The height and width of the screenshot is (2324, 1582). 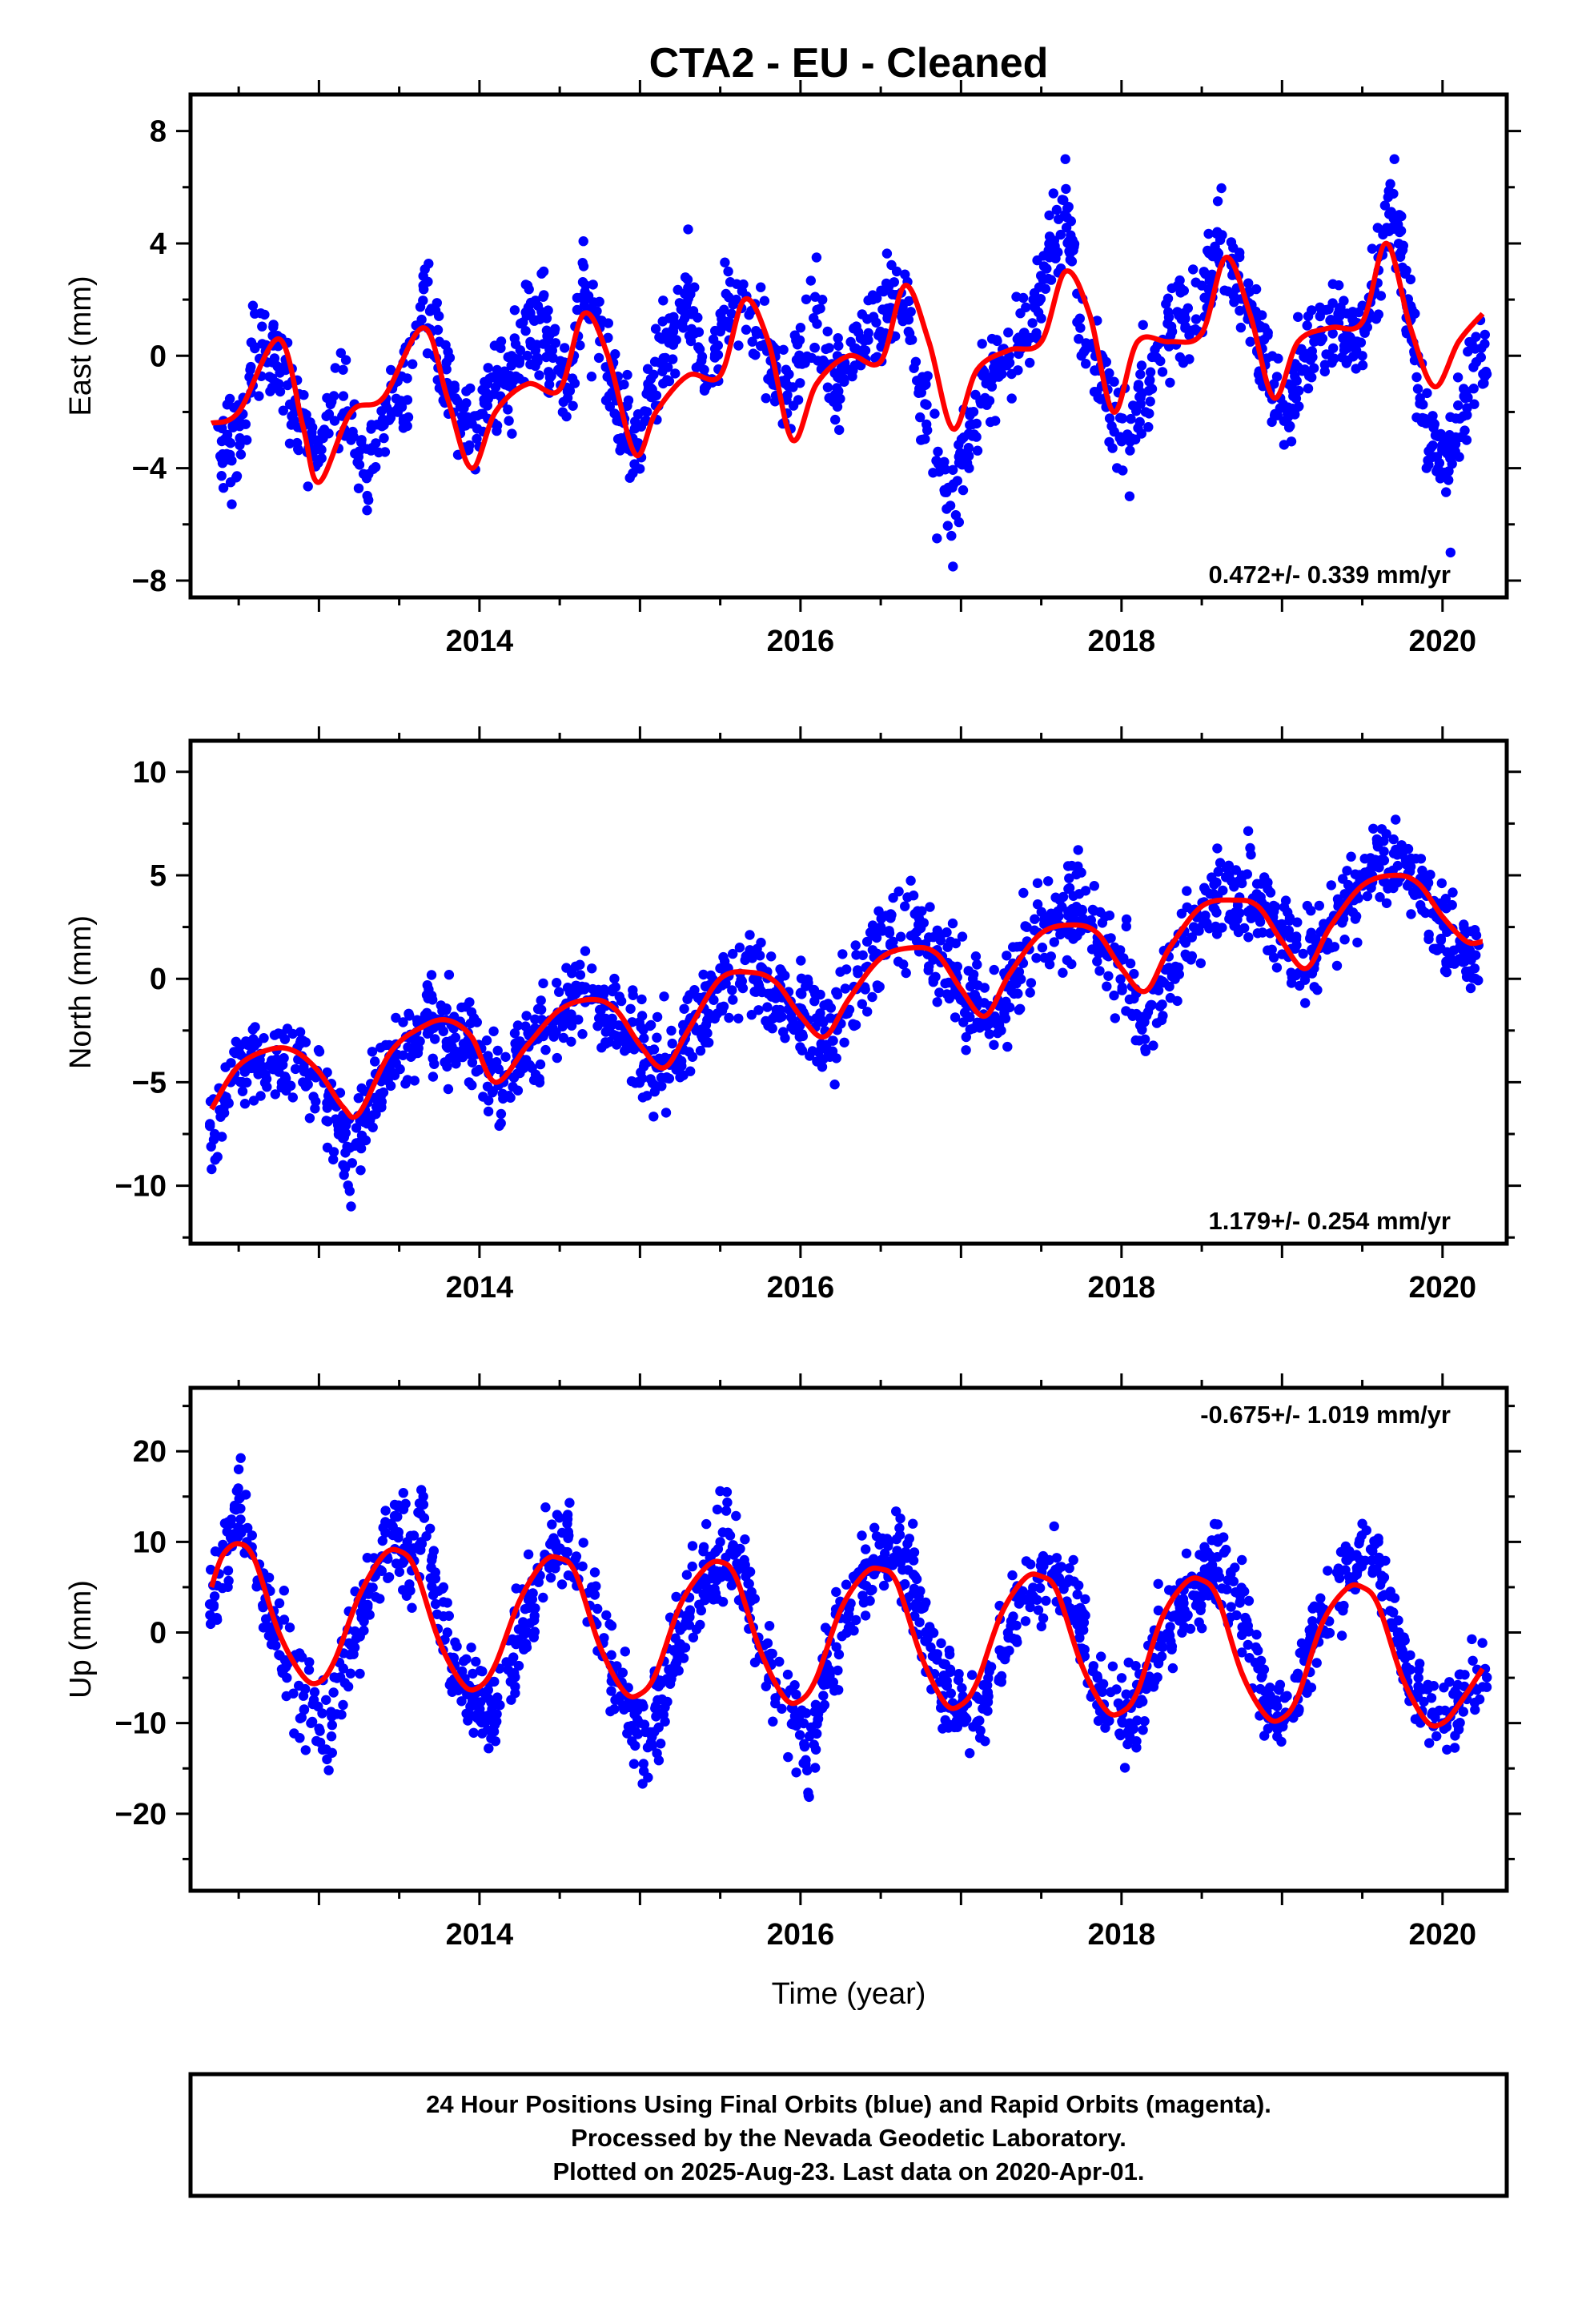 I want to click on x-tick-label: 2014, so click(x=480, y=1288).